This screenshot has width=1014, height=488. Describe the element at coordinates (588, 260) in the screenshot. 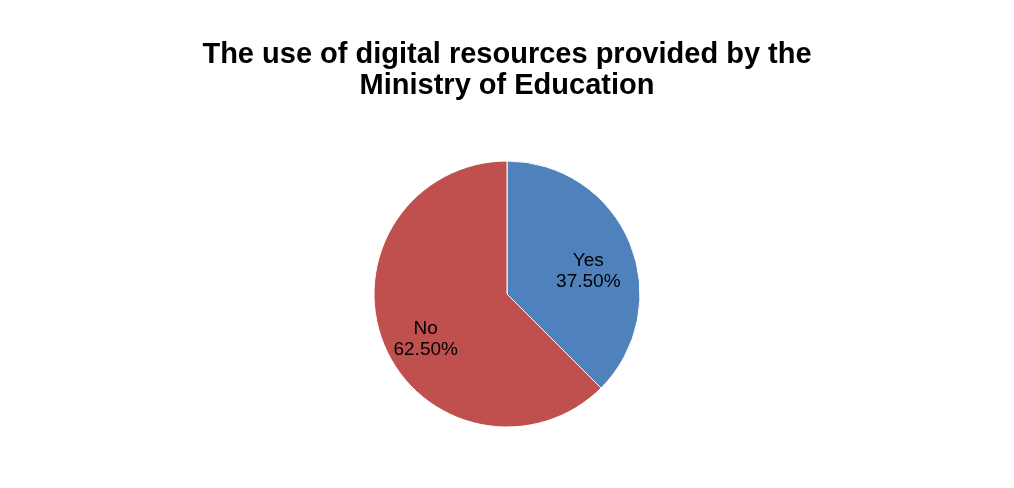

I see `slice-label: Yes` at that location.